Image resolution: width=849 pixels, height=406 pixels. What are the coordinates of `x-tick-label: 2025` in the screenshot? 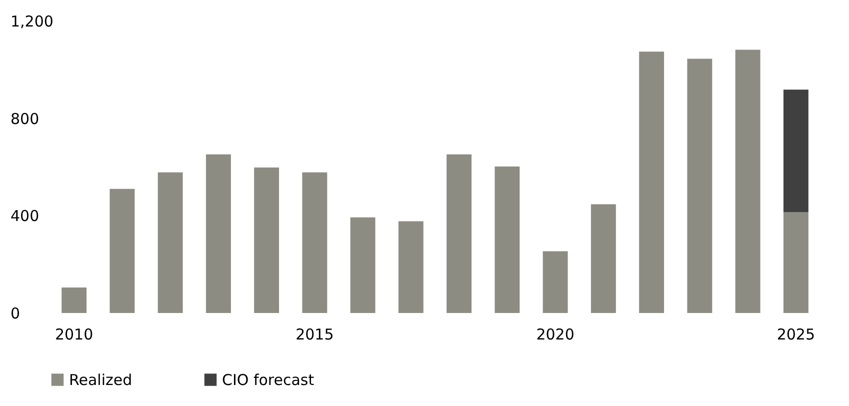 It's located at (796, 335).